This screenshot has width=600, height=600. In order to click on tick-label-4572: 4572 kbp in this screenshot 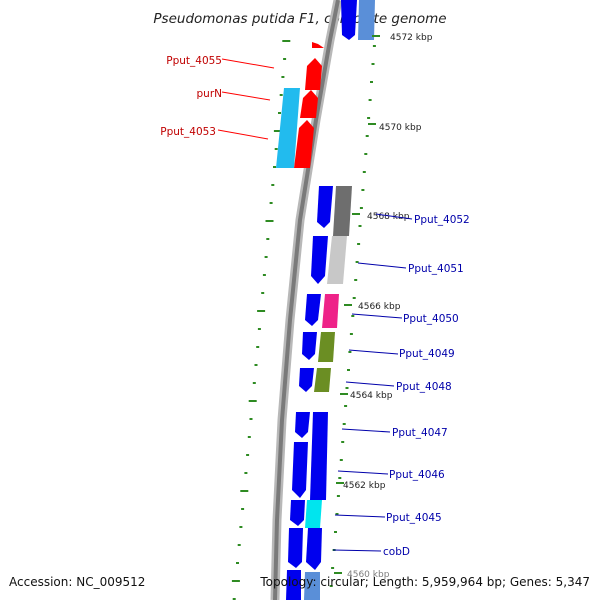, I will do `click(411, 38)`.